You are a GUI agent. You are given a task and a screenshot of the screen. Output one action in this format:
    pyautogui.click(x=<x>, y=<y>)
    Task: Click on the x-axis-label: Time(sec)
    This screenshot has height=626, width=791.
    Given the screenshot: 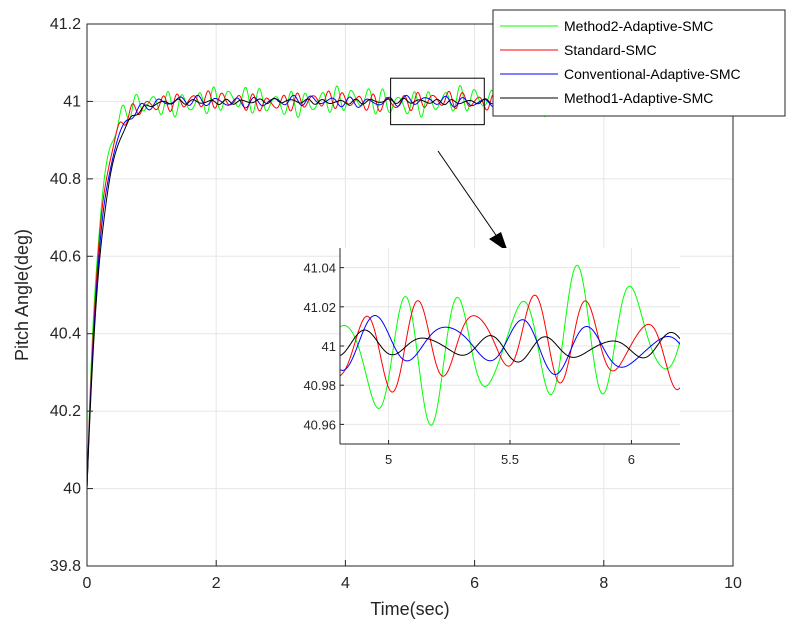 What is the action you would take?
    pyautogui.click(x=409, y=609)
    